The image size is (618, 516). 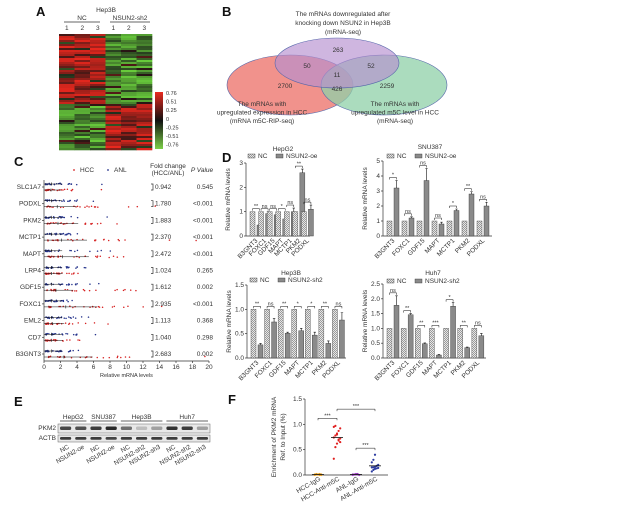 What do you see at coordinates (127, 367) in the screenshot?
I see `x-tick-label: 10` at bounding box center [127, 367].